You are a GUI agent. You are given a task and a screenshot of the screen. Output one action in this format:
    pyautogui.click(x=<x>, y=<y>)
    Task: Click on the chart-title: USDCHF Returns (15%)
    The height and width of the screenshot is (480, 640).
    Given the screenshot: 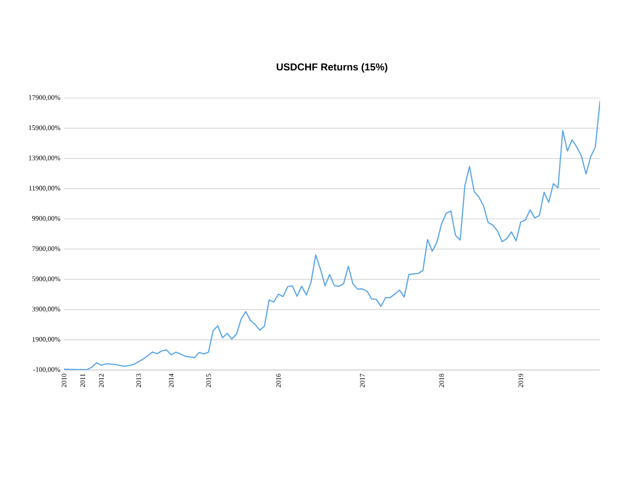 What is the action you would take?
    pyautogui.click(x=332, y=67)
    